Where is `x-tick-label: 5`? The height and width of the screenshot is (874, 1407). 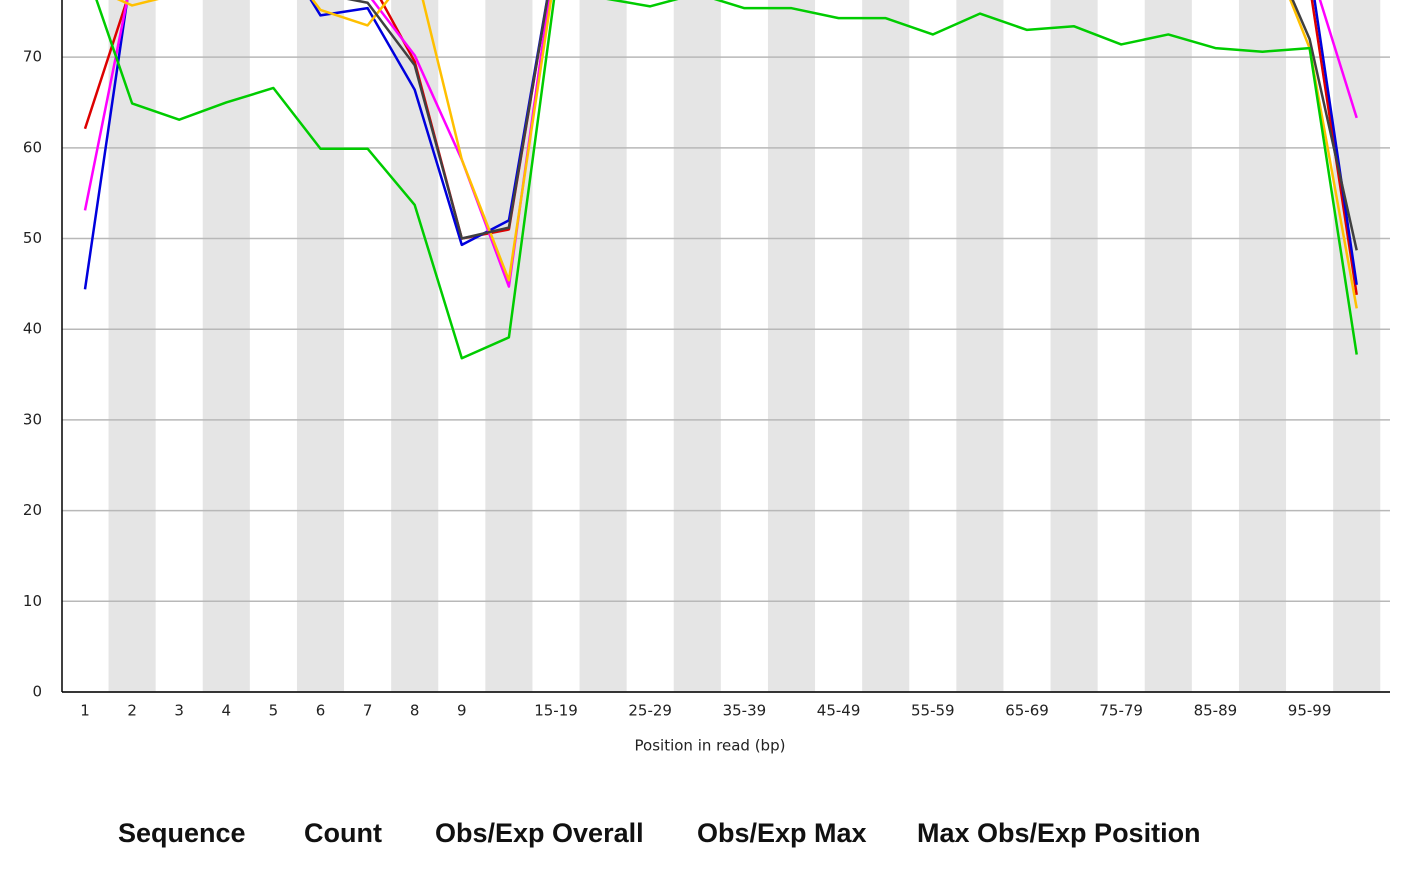
x-tick-label: 5 is located at coordinates (274, 711).